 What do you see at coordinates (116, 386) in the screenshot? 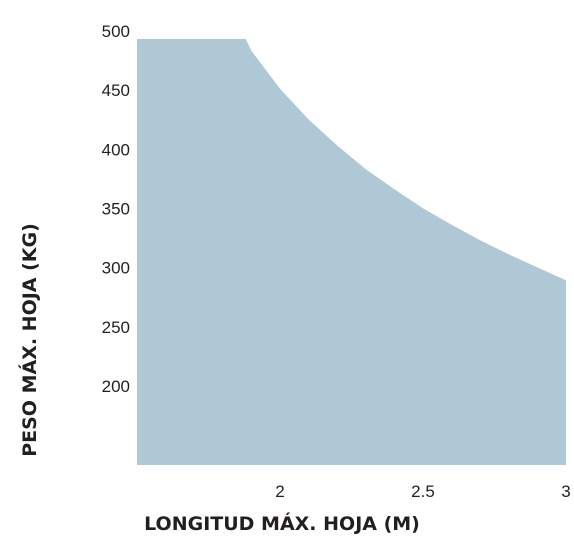
I see `y-tick-label: 200` at bounding box center [116, 386].